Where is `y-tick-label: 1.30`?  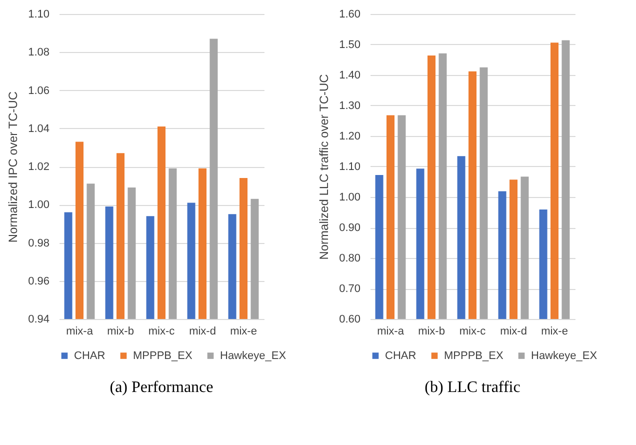
y-tick-label: 1.30 is located at coordinates (349, 106).